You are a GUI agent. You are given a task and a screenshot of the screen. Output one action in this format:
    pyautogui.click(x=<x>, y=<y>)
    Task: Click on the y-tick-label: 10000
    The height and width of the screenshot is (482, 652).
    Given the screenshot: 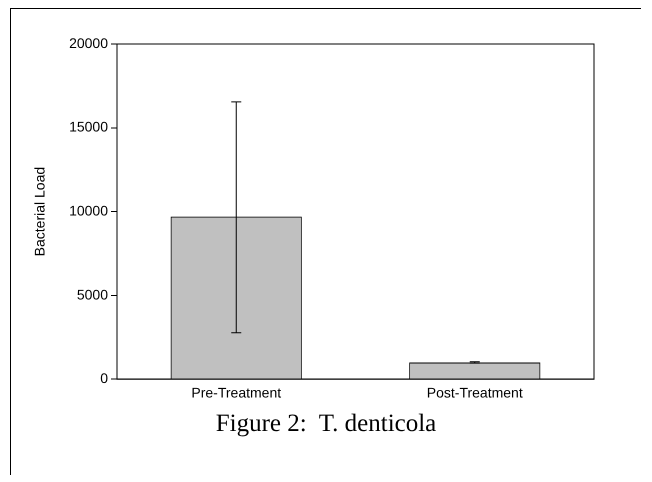 What is the action you would take?
    pyautogui.click(x=88, y=210)
    